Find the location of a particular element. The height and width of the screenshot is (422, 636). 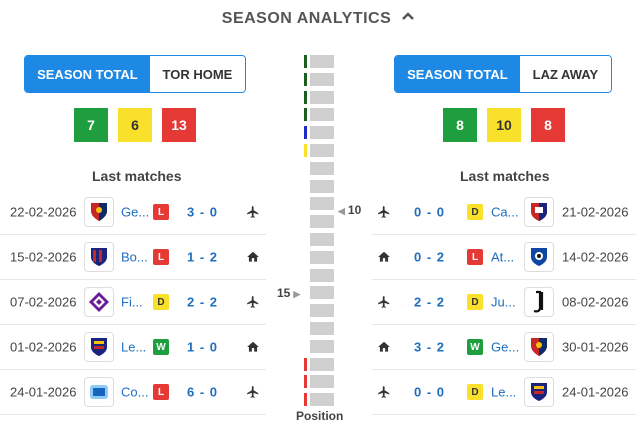

left-losses-count: 13 is located at coordinates (179, 125).